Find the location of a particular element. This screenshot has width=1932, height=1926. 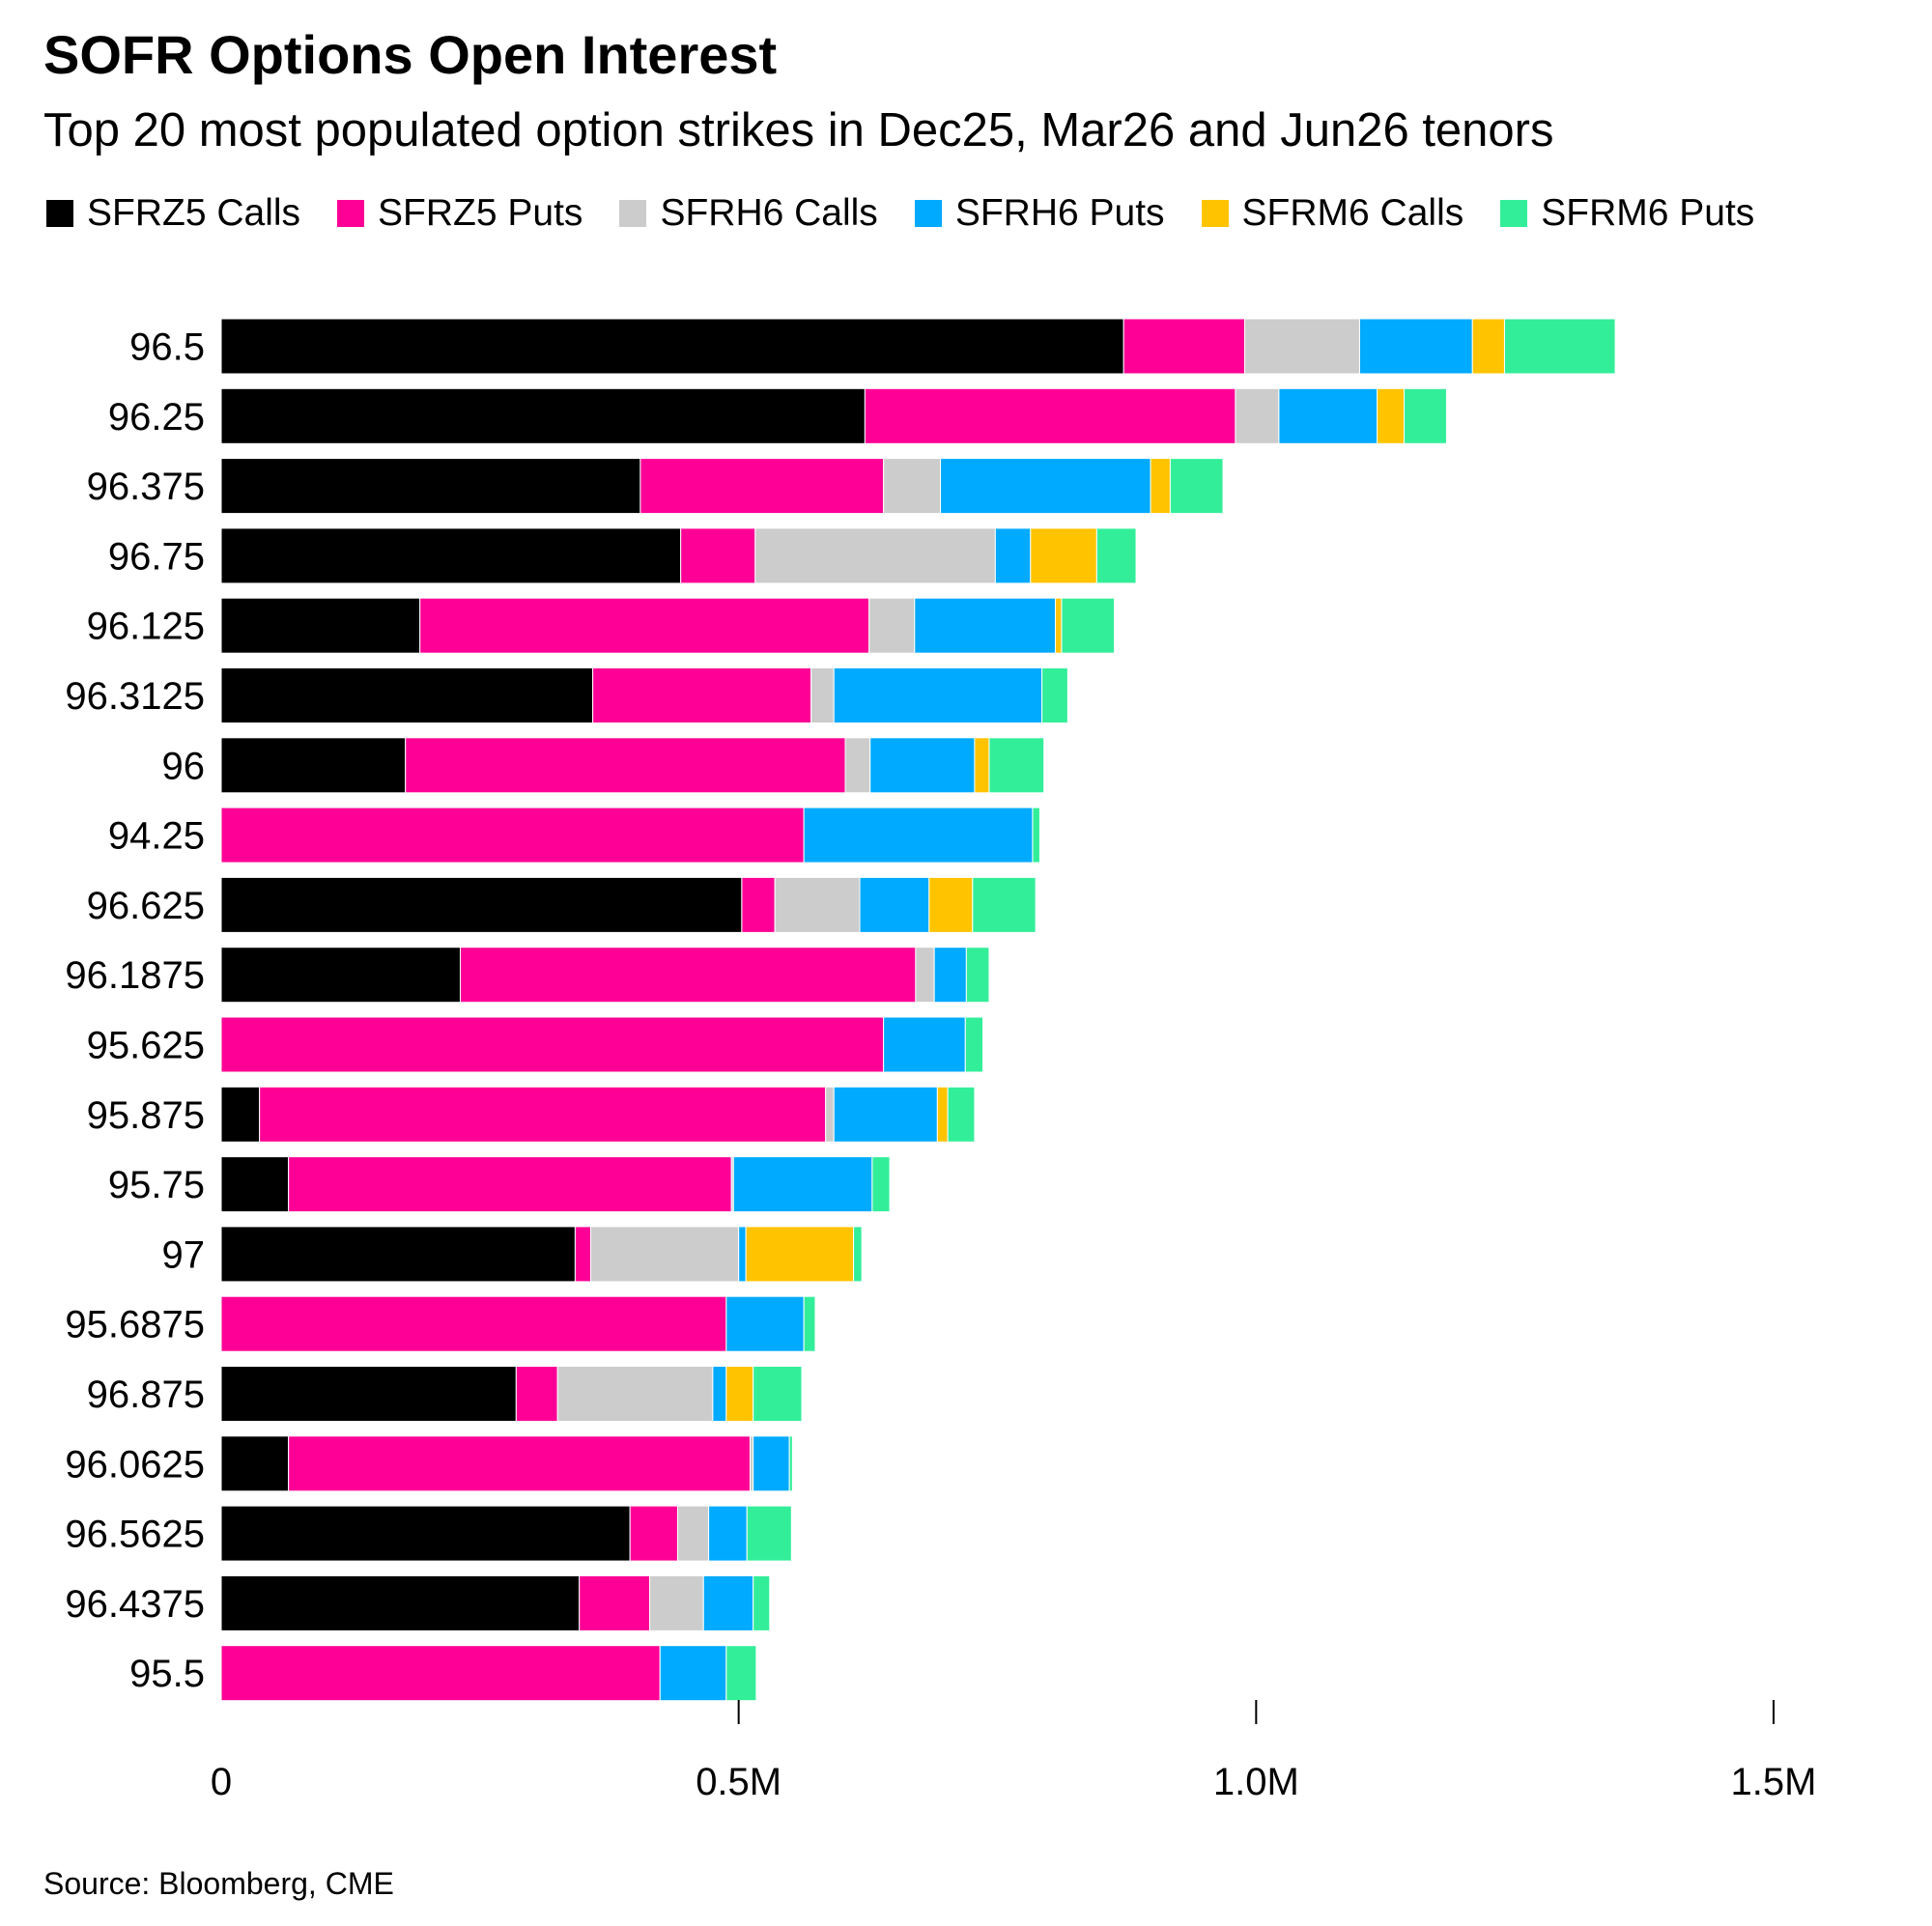

category-label: 95.6875 is located at coordinates (135, 1325).